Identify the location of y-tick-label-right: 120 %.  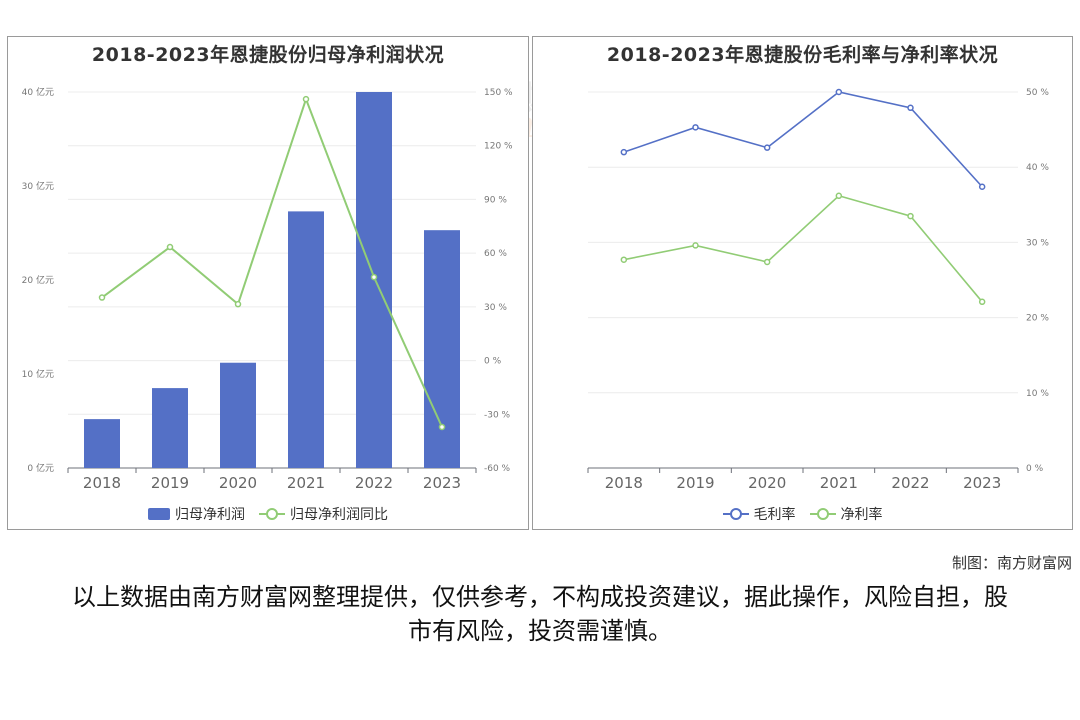
(498, 147).